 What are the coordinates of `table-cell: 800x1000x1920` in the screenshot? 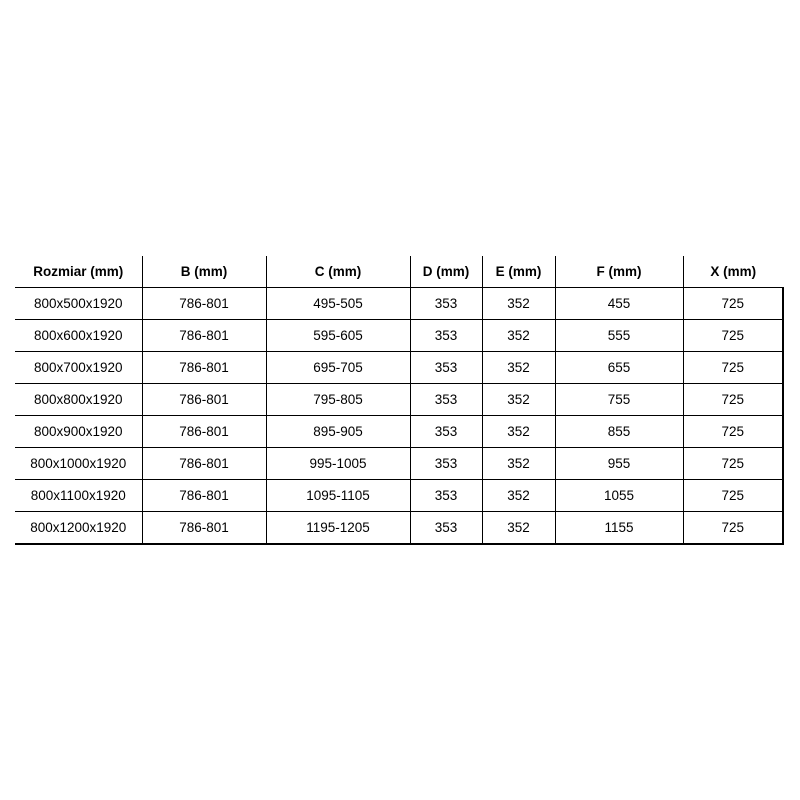 It's located at (78, 463).